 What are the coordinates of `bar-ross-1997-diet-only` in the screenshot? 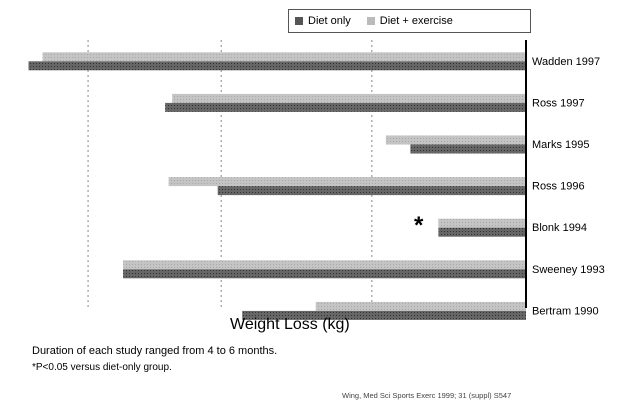 It's located at (345, 107).